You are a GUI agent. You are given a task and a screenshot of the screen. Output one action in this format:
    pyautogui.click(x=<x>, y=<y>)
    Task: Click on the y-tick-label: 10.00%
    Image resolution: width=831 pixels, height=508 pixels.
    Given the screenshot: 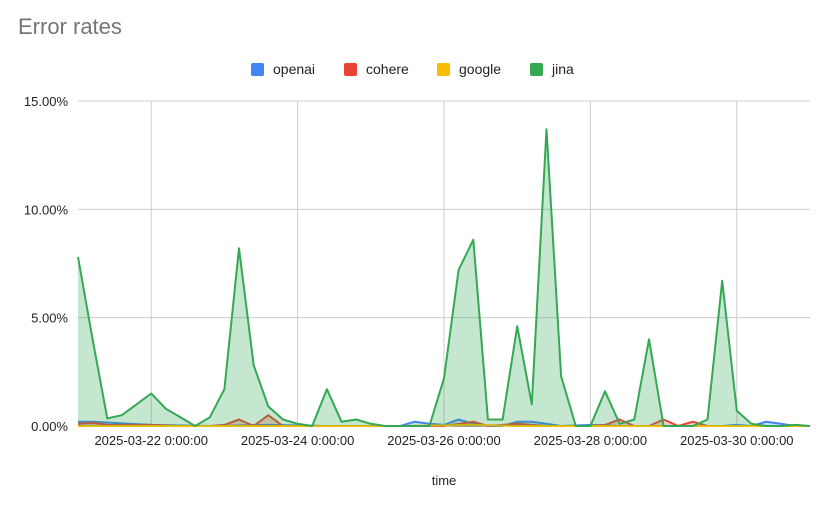 What is the action you would take?
    pyautogui.click(x=46, y=209)
    